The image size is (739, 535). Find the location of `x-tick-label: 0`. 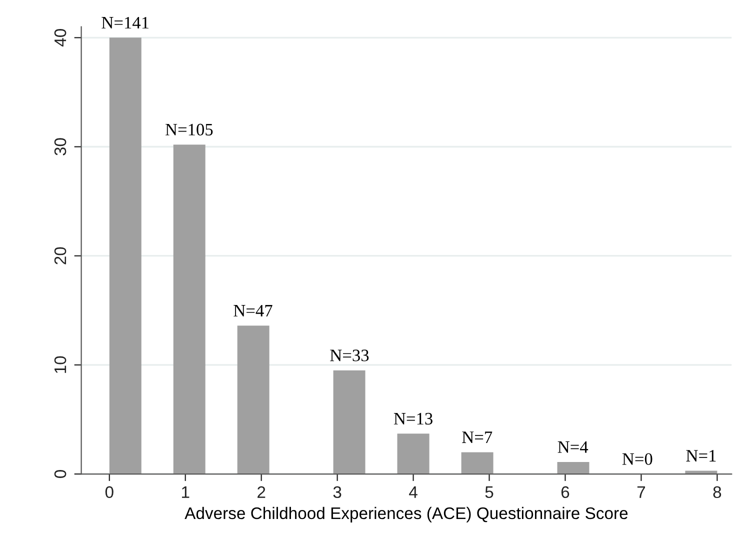

x-tick-label: 0 is located at coordinates (109, 492).